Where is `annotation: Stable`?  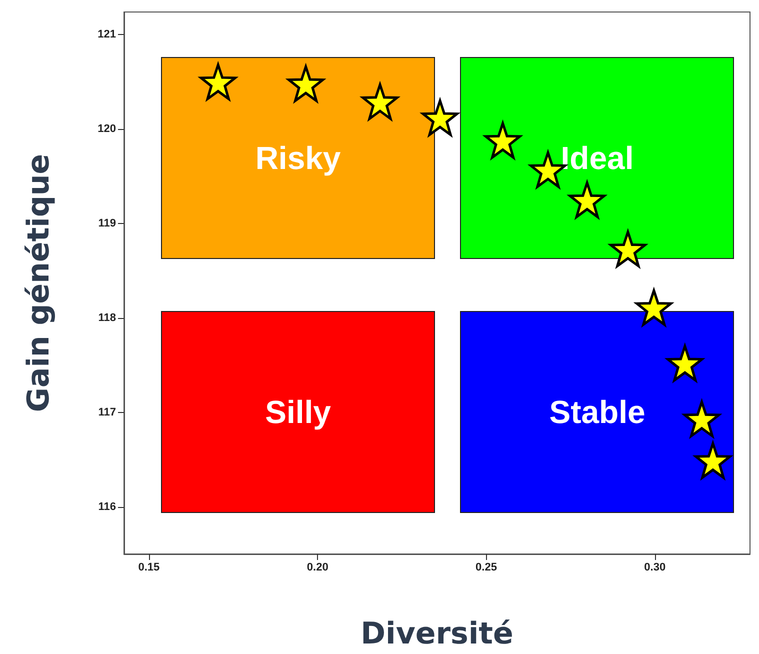 annotation: Stable is located at coordinates (597, 412).